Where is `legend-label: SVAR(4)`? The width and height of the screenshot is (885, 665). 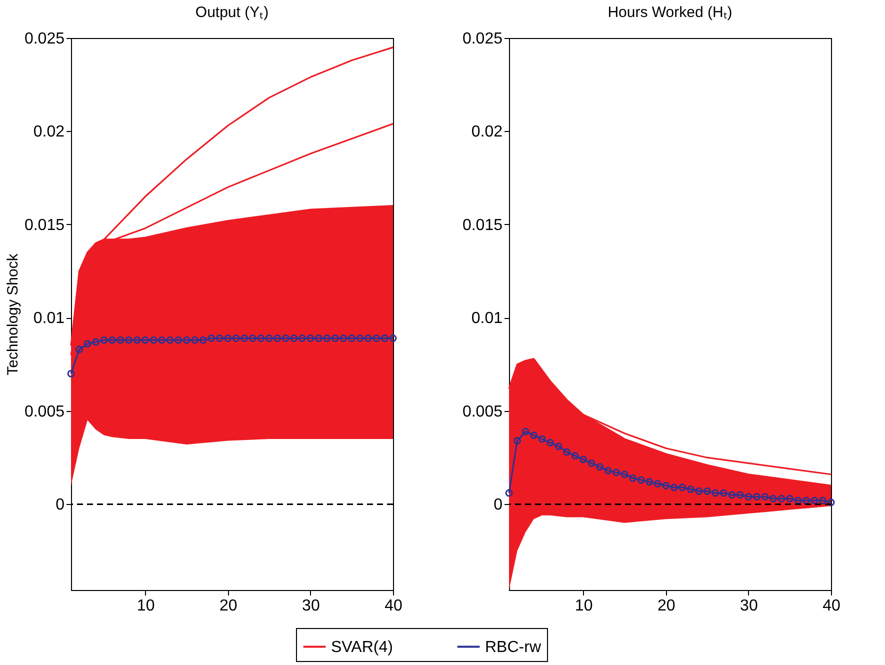 legend-label: SVAR(4) is located at coordinates (362, 647).